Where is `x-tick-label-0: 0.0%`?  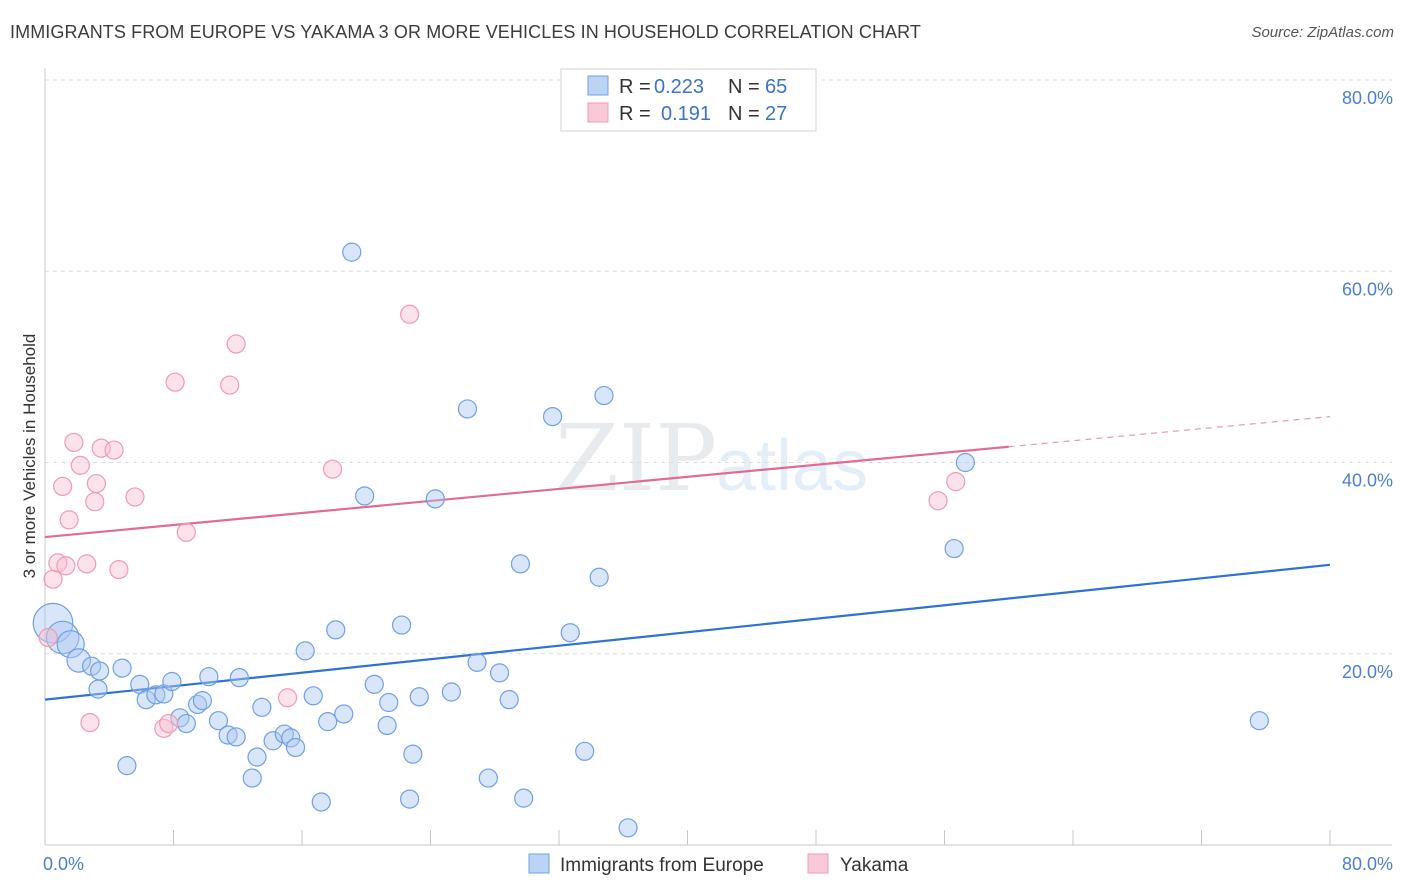
x-tick-label-0: 0.0% is located at coordinates (63, 864).